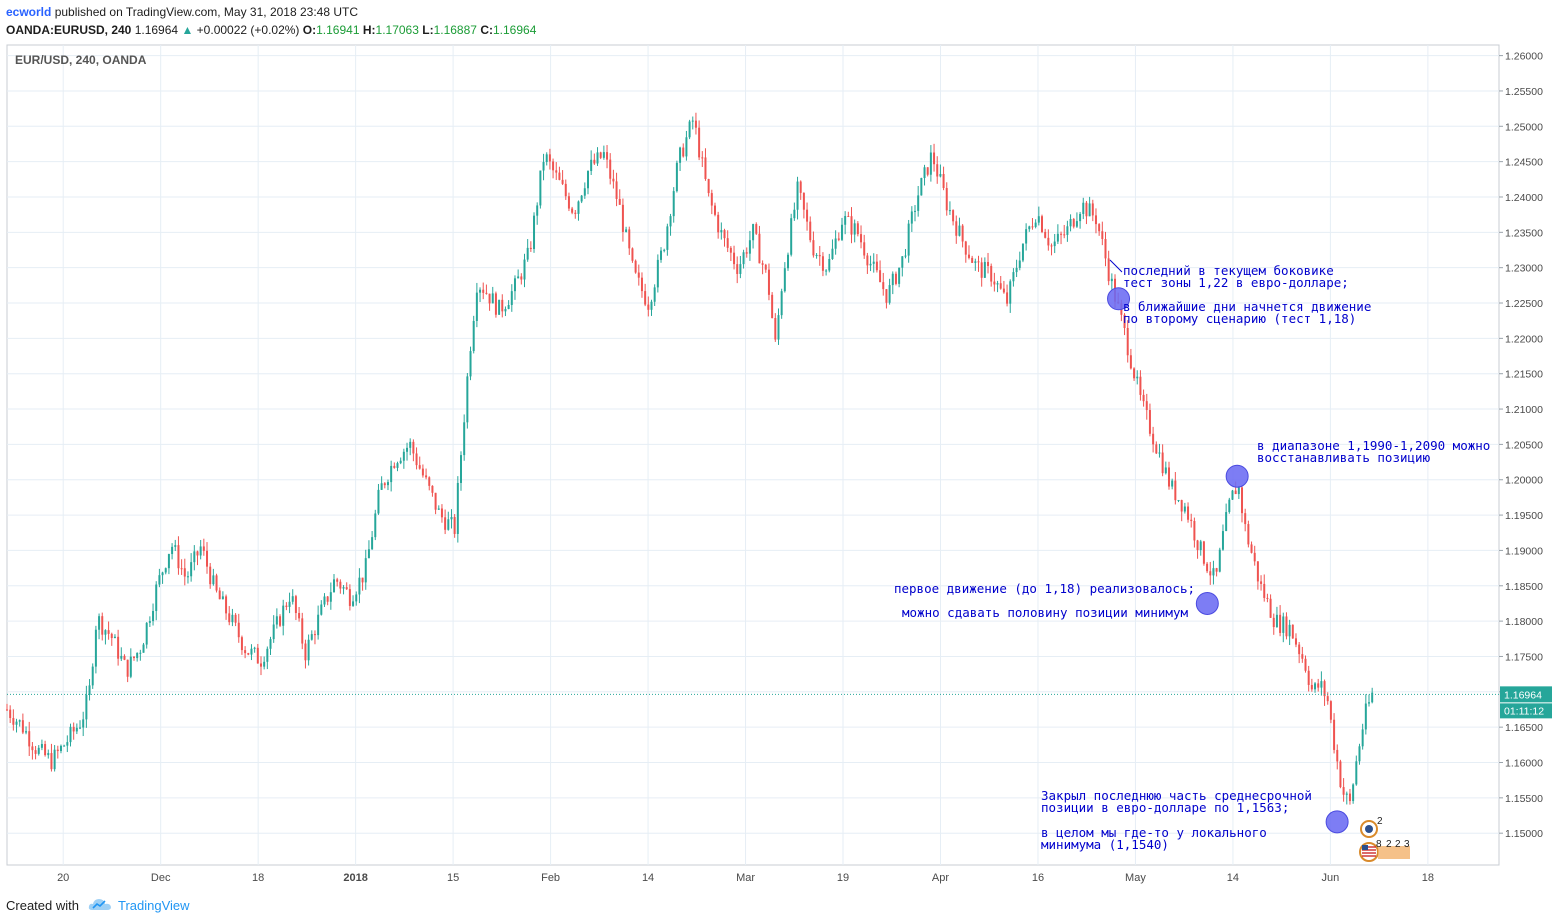 Image resolution: width=1556 pixels, height=923 pixels. I want to click on x-tick-label: 2018, so click(355, 878).